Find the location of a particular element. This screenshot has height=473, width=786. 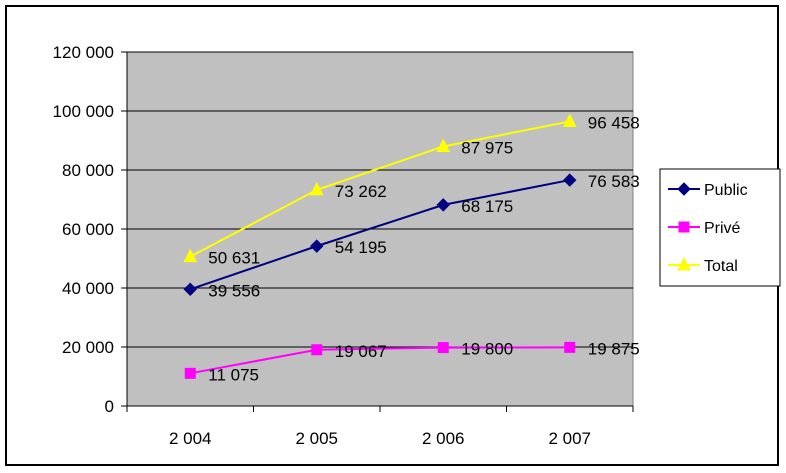

y-tick-label: 100 000 is located at coordinates (83, 111).